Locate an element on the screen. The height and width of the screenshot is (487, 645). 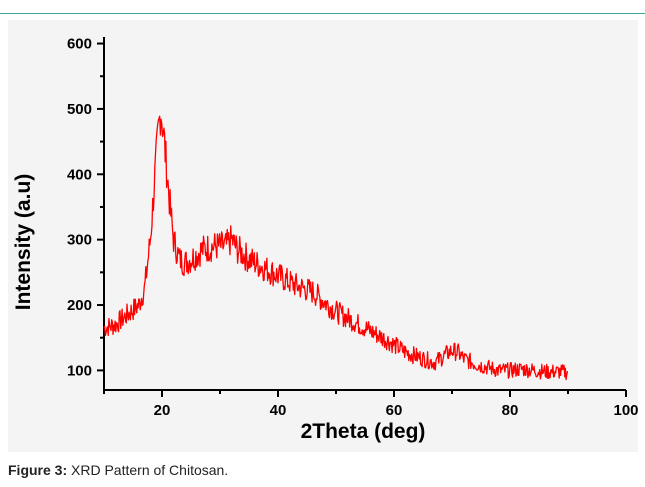
x-tick-label: 100 is located at coordinates (625, 410).